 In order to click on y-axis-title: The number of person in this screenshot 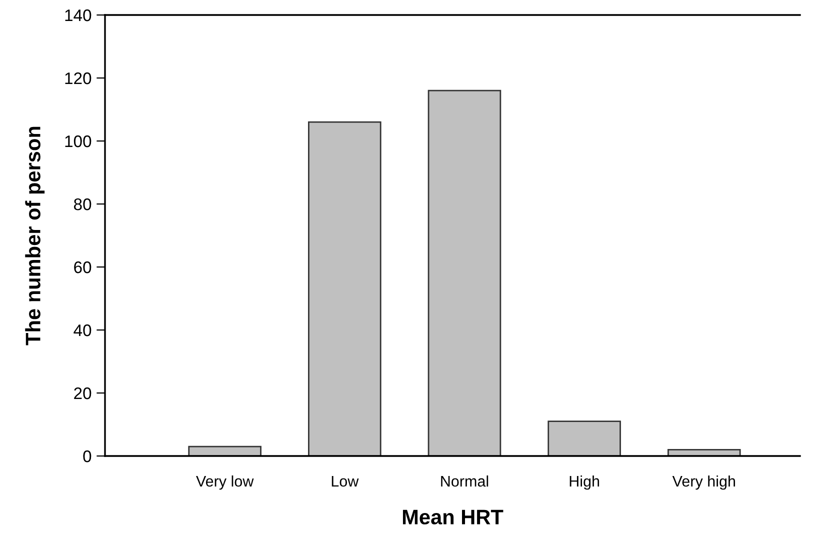, I will do `click(35, 236)`.